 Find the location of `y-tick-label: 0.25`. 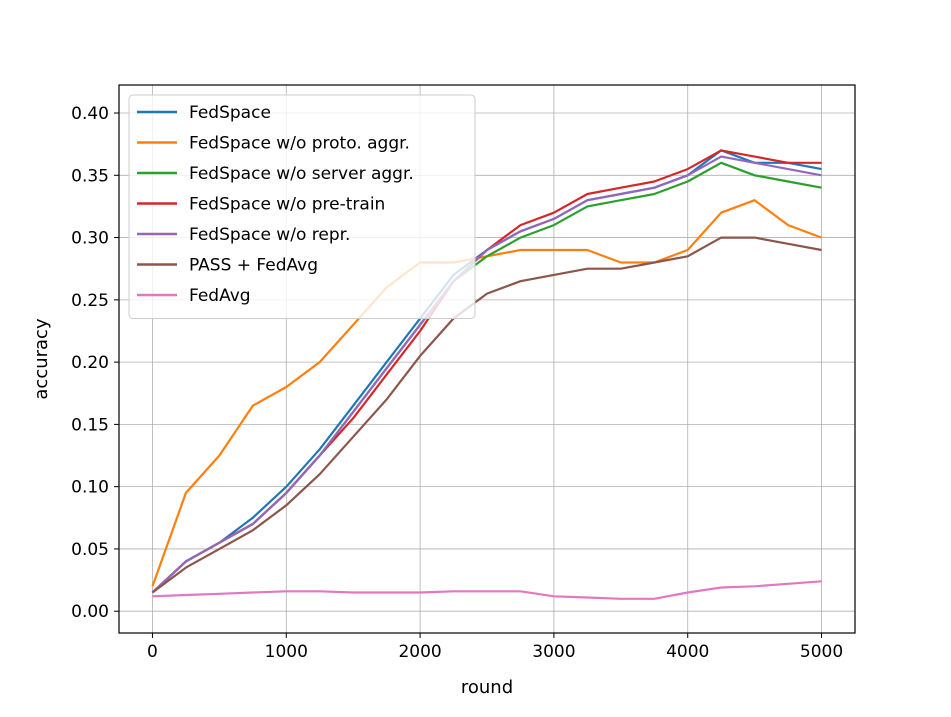

y-tick-label: 0.25 is located at coordinates (90, 301).